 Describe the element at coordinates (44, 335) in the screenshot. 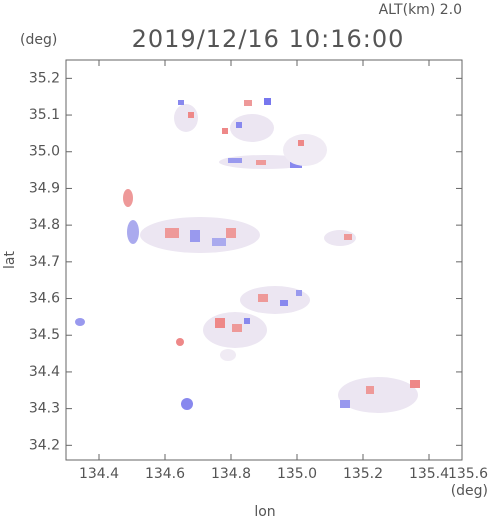

I see `y-tick-label: 34.5` at that location.